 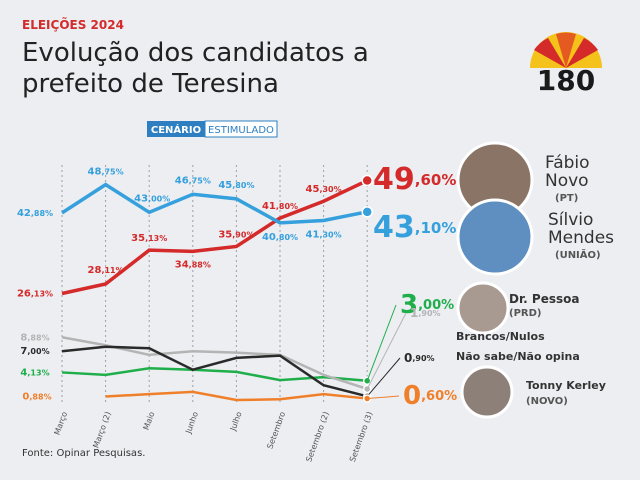 What do you see at coordinates (425, 313) in the screenshot?
I see `value-label: 1,90%` at bounding box center [425, 313].